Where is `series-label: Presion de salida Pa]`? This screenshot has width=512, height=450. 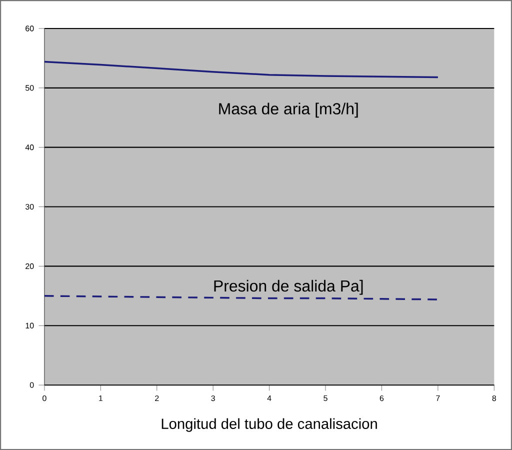
series-label: Presion de salida Pa] is located at coordinates (288, 287).